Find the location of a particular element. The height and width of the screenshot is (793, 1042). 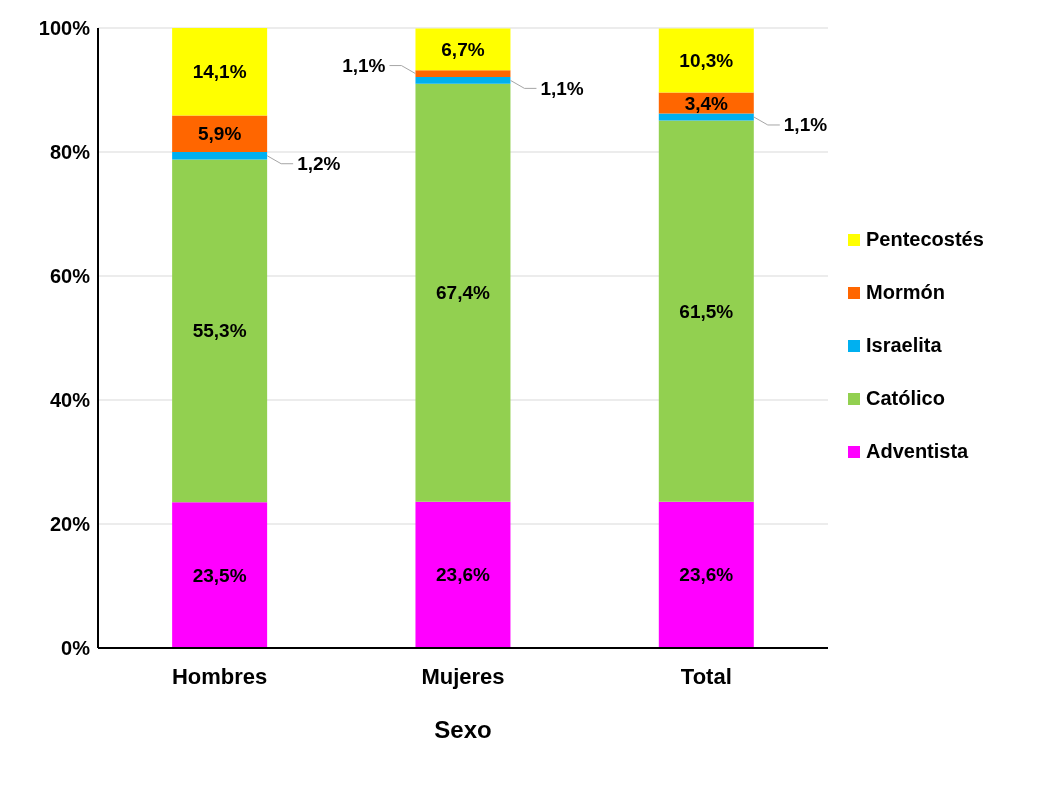

data-label: 6,7% is located at coordinates (463, 49).